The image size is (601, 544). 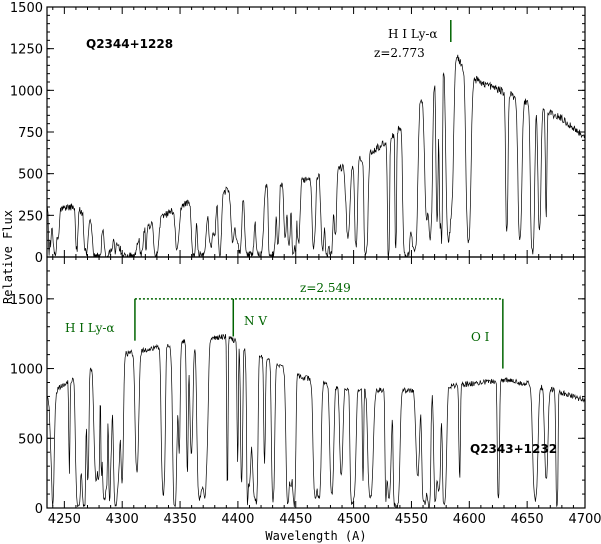 I want to click on x-tick-label: 4450, so click(x=295, y=519).